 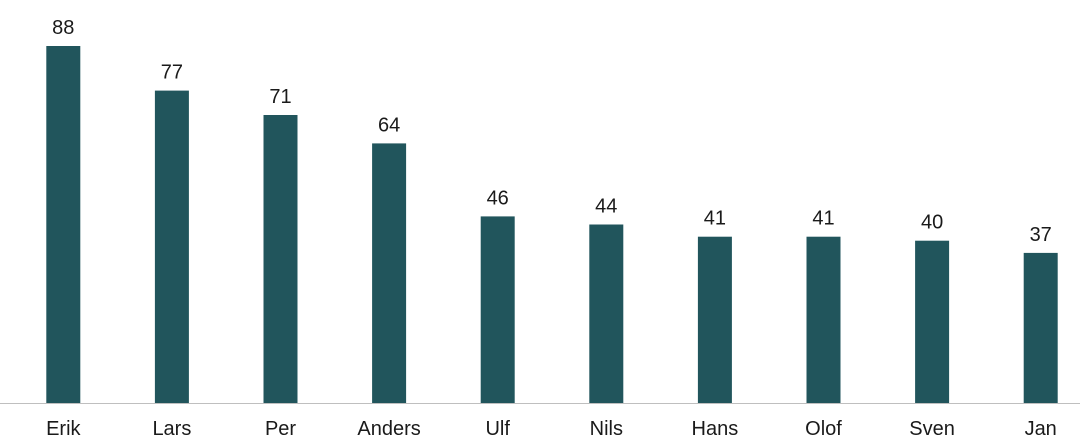 What do you see at coordinates (1041, 429) in the screenshot?
I see `x-tick-label-jan: Jan` at bounding box center [1041, 429].